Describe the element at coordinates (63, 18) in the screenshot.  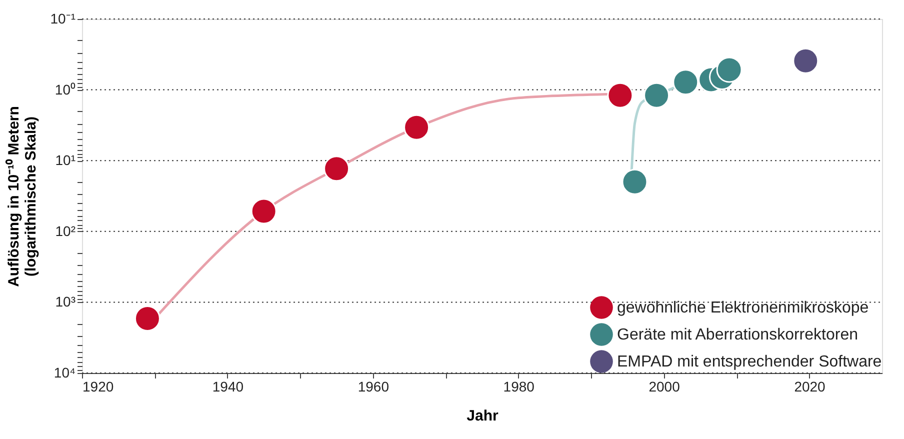
I see `y-tick-label: 10⁻¹` at that location.